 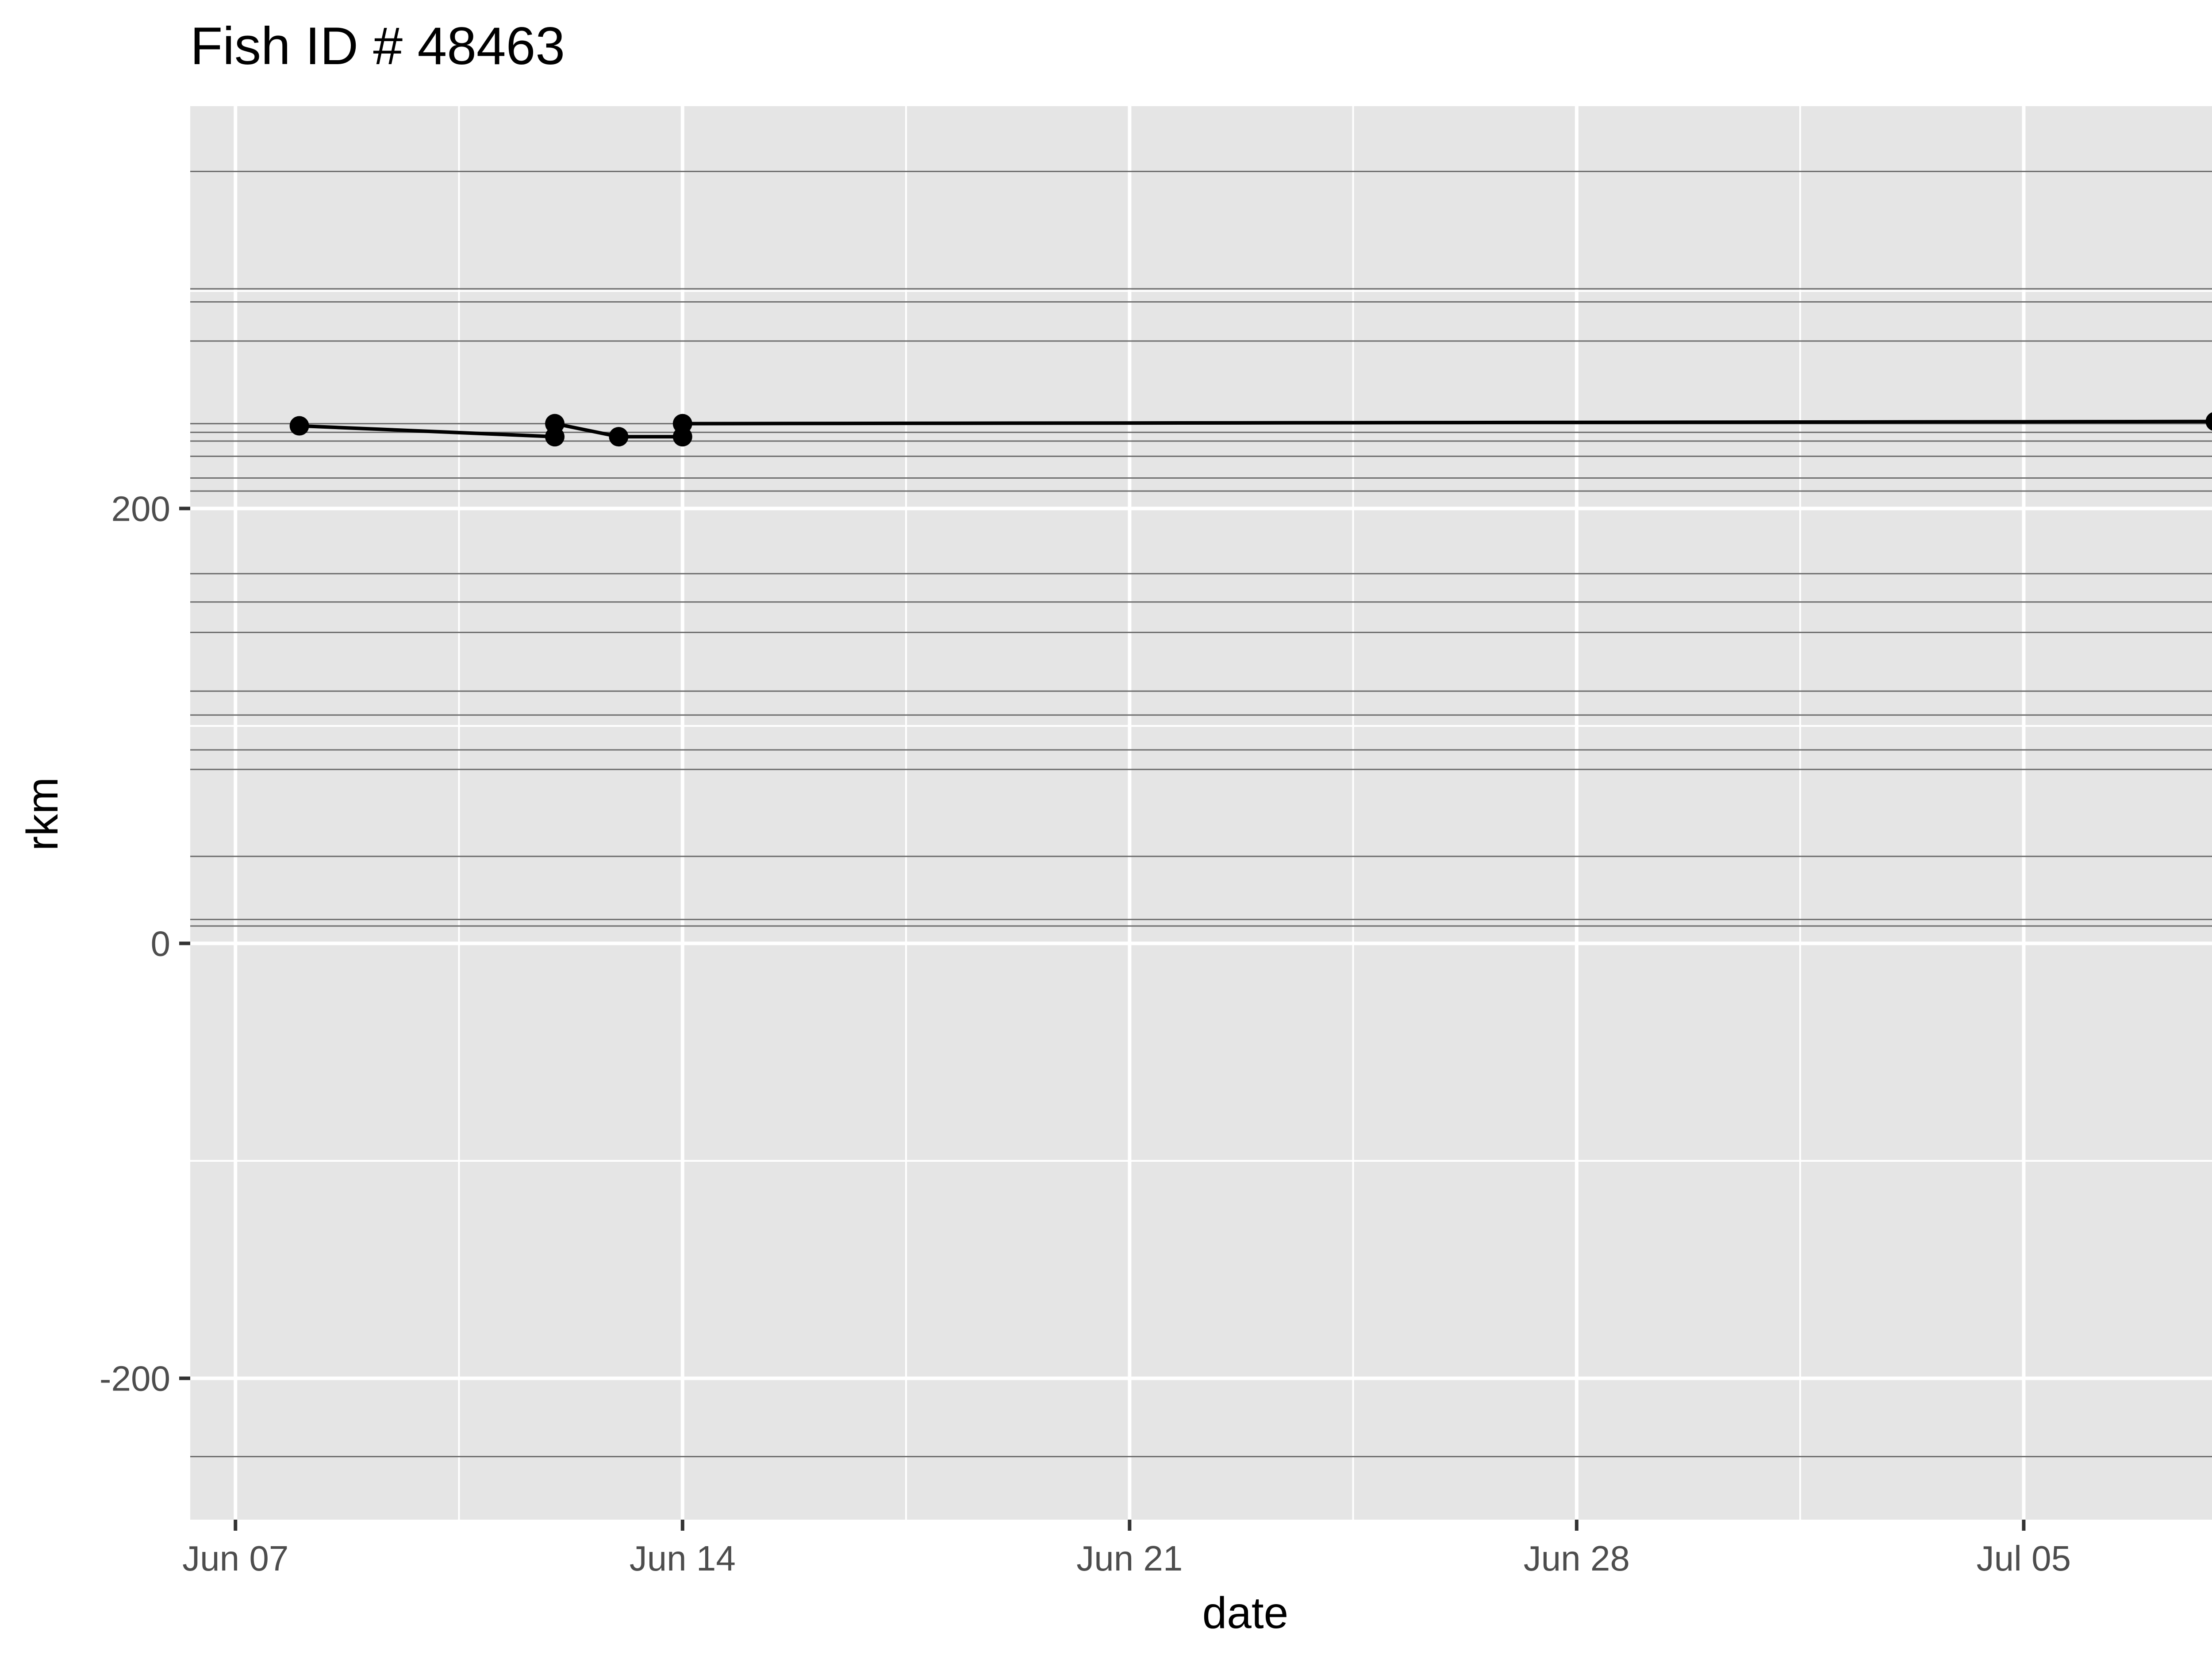 I want to click on y-axis-title: rkm, so click(x=43, y=814).